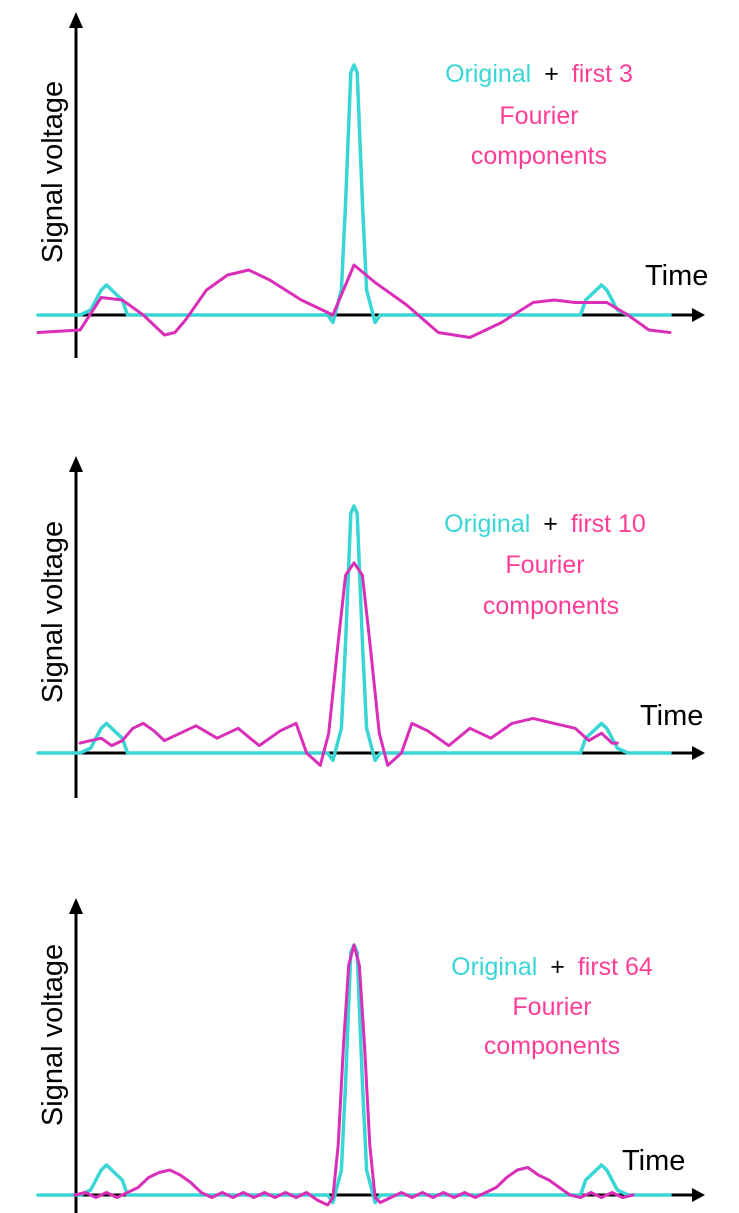 The height and width of the screenshot is (1213, 739). I want to click on legend-approx: first 3, so click(602, 74).